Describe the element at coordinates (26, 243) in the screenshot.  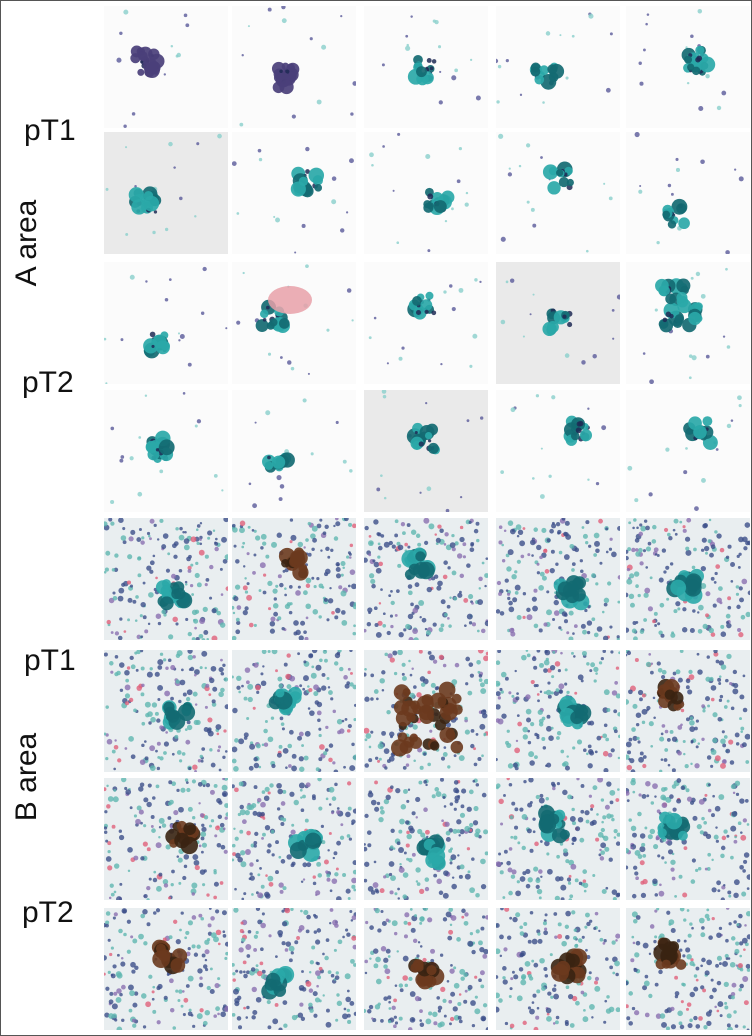
I see `area-label-a: A area` at that location.